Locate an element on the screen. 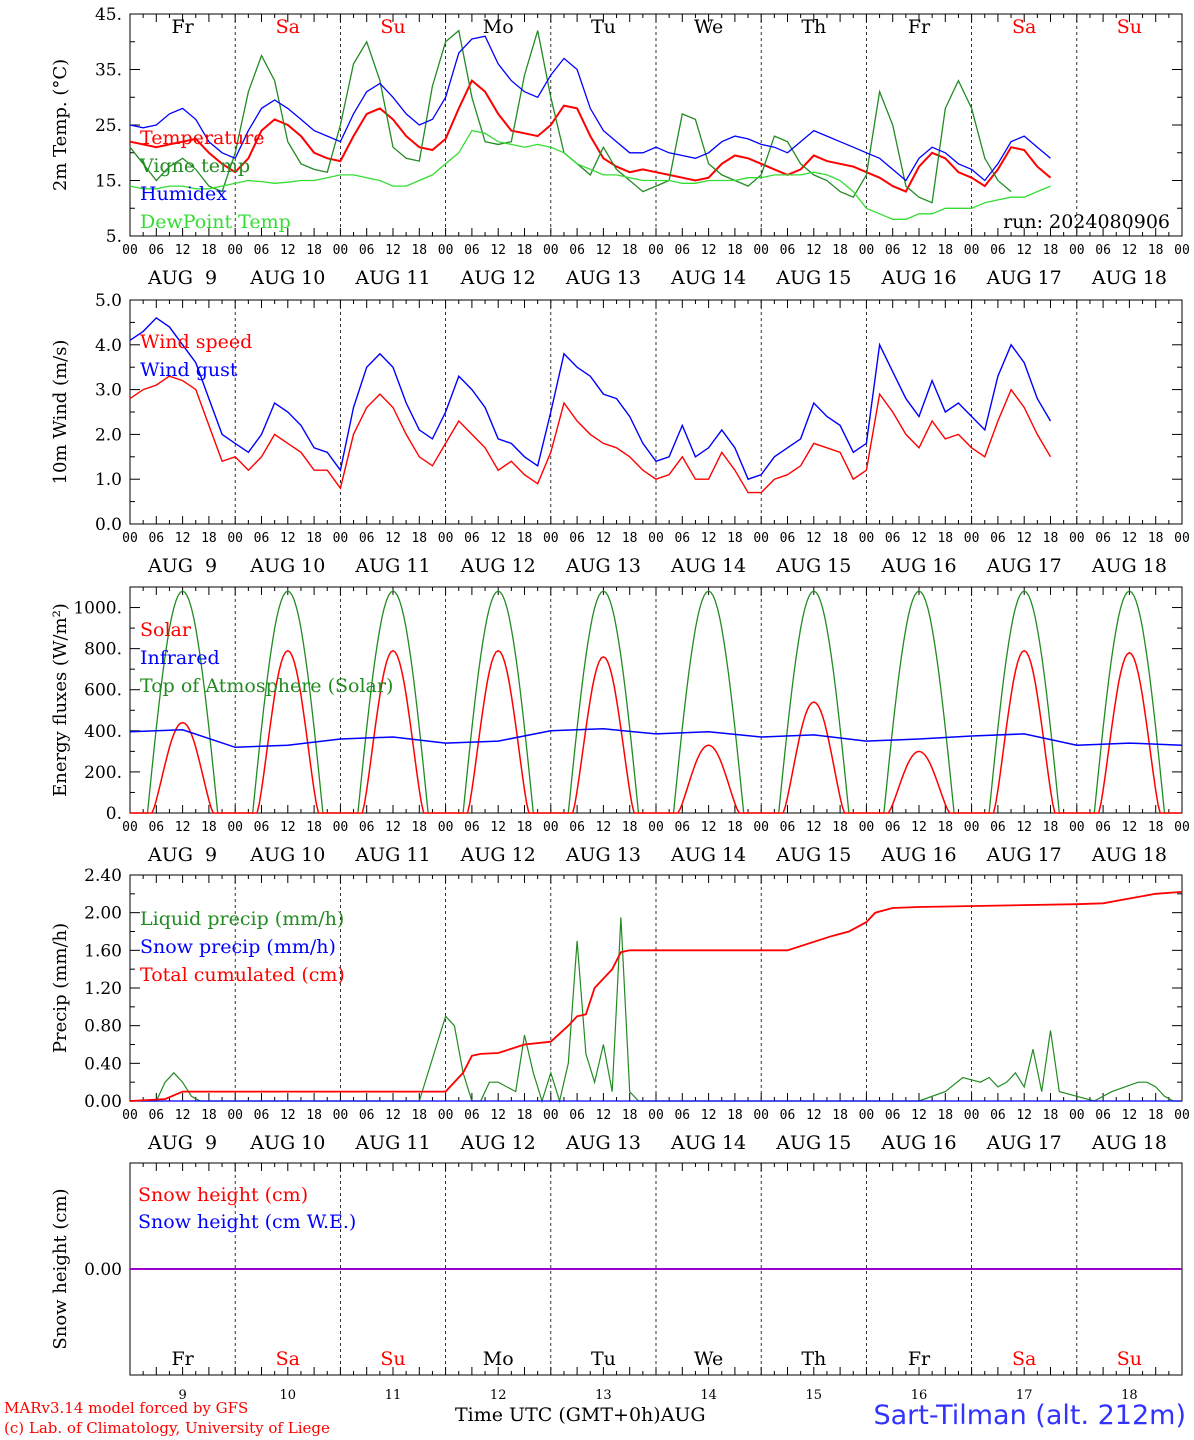 This screenshot has width=1194, height=1440. y-axis-label: Snow height (cm) is located at coordinates (60, 1268).